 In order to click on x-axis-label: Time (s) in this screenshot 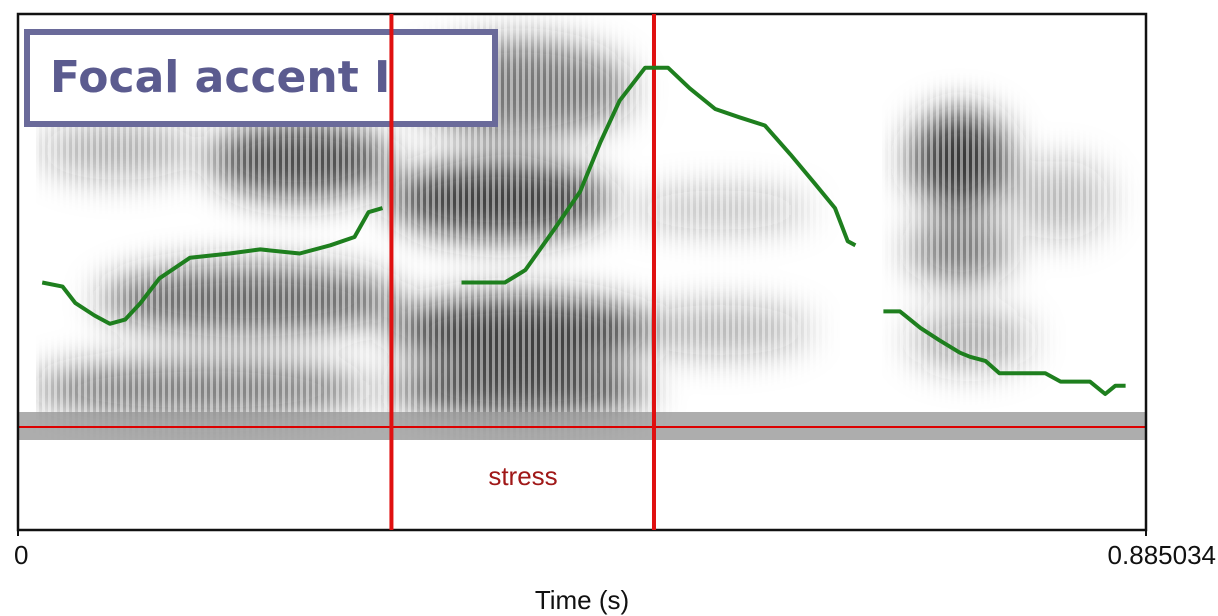, I will do `click(582, 600)`.